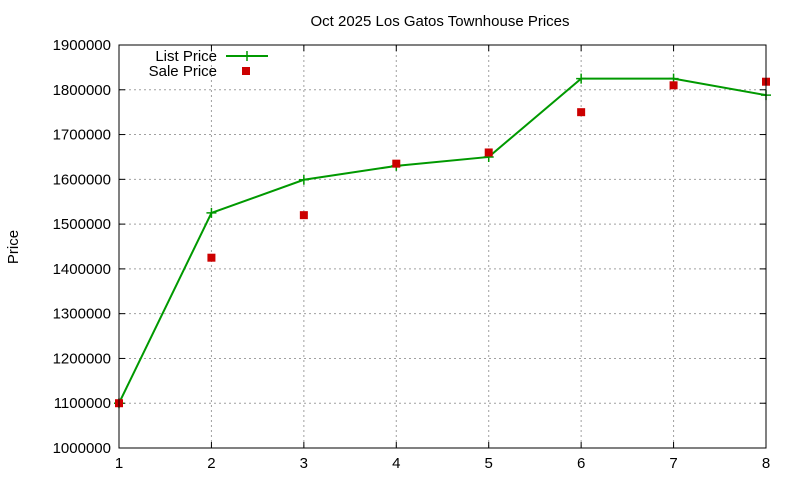 The image size is (800, 480). Describe the element at coordinates (82, 403) in the screenshot. I see `y-tick-label: 1100000` at that location.